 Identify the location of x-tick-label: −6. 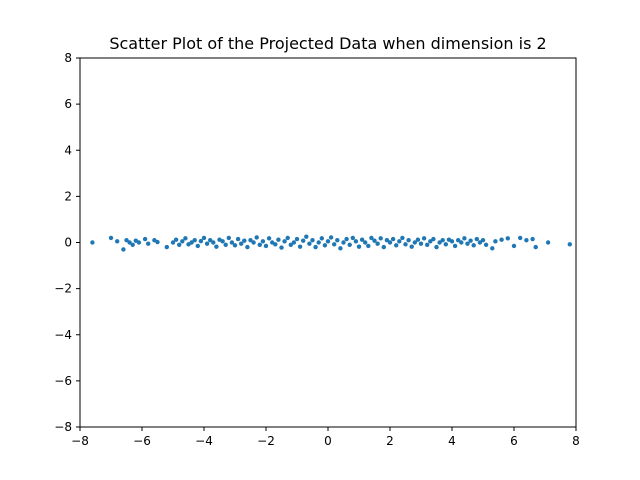
(142, 441).